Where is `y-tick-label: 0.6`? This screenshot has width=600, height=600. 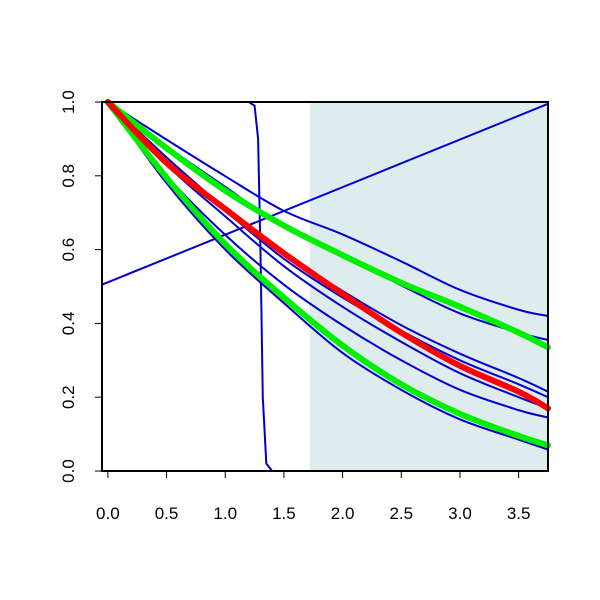 y-tick-label: 0.6 is located at coordinates (68, 250).